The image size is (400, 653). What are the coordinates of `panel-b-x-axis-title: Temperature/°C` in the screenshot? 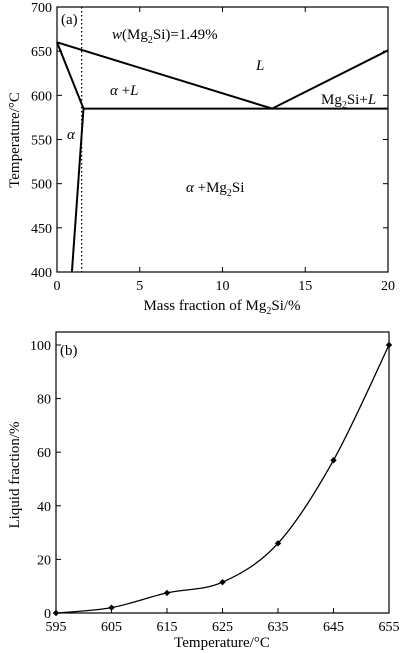 It's located at (222, 643).